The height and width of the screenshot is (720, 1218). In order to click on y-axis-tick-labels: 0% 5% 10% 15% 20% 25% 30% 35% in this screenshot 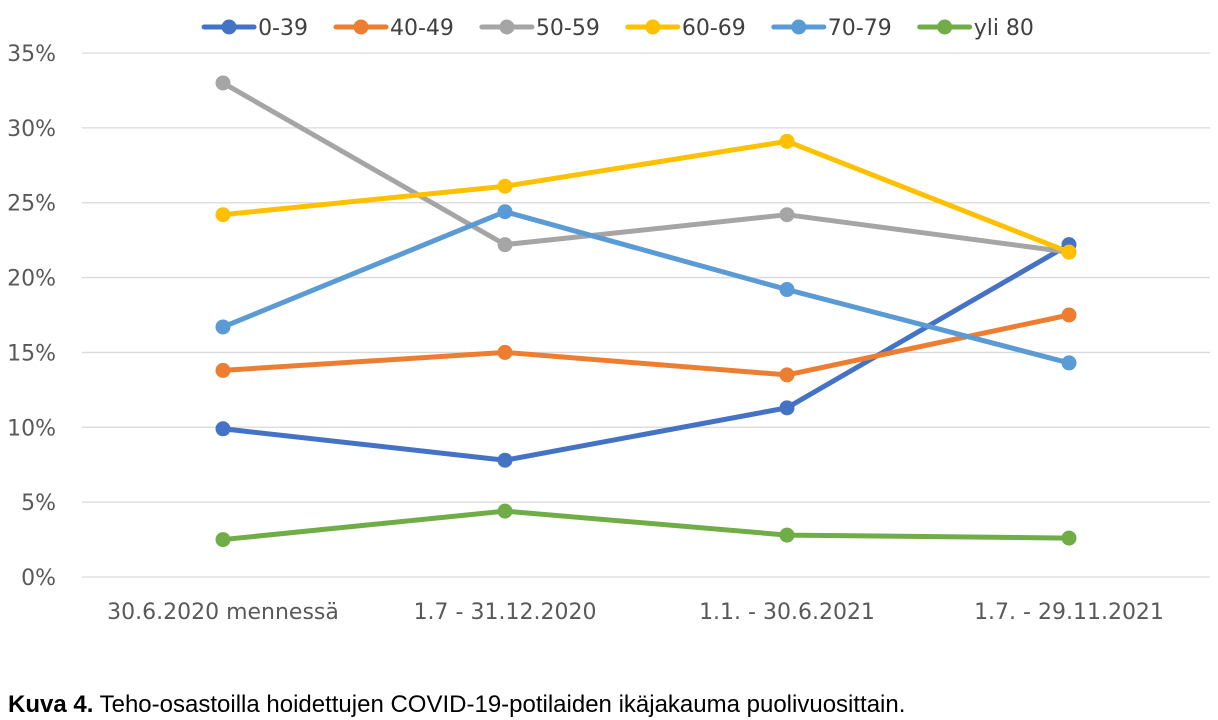, I will do `click(31, 316)`.